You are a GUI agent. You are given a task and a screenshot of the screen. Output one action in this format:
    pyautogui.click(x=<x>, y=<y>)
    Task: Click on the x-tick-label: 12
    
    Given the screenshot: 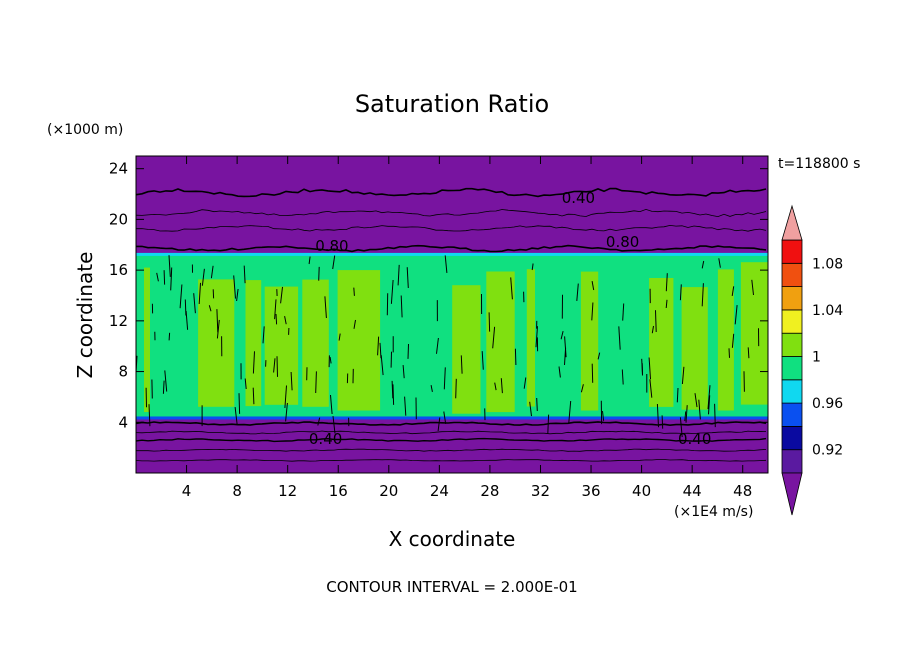 What is the action you would take?
    pyautogui.click(x=287, y=491)
    